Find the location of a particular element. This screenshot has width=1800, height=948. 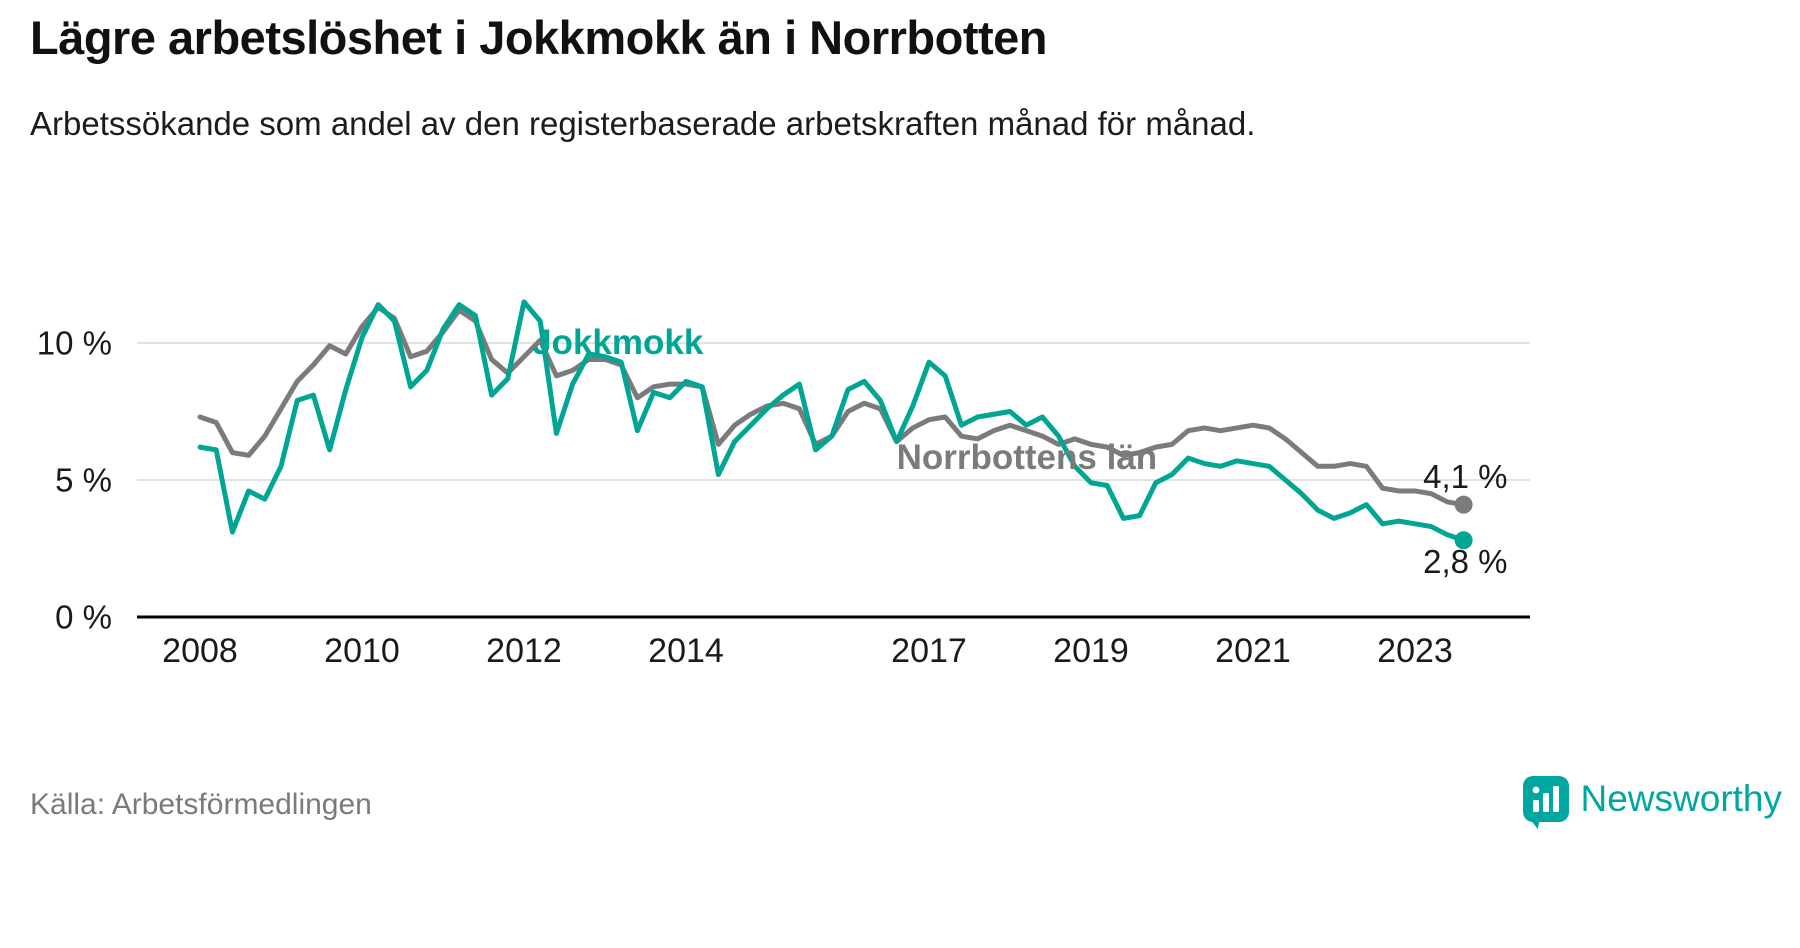

y-tick-label: 5 % is located at coordinates (83, 480).